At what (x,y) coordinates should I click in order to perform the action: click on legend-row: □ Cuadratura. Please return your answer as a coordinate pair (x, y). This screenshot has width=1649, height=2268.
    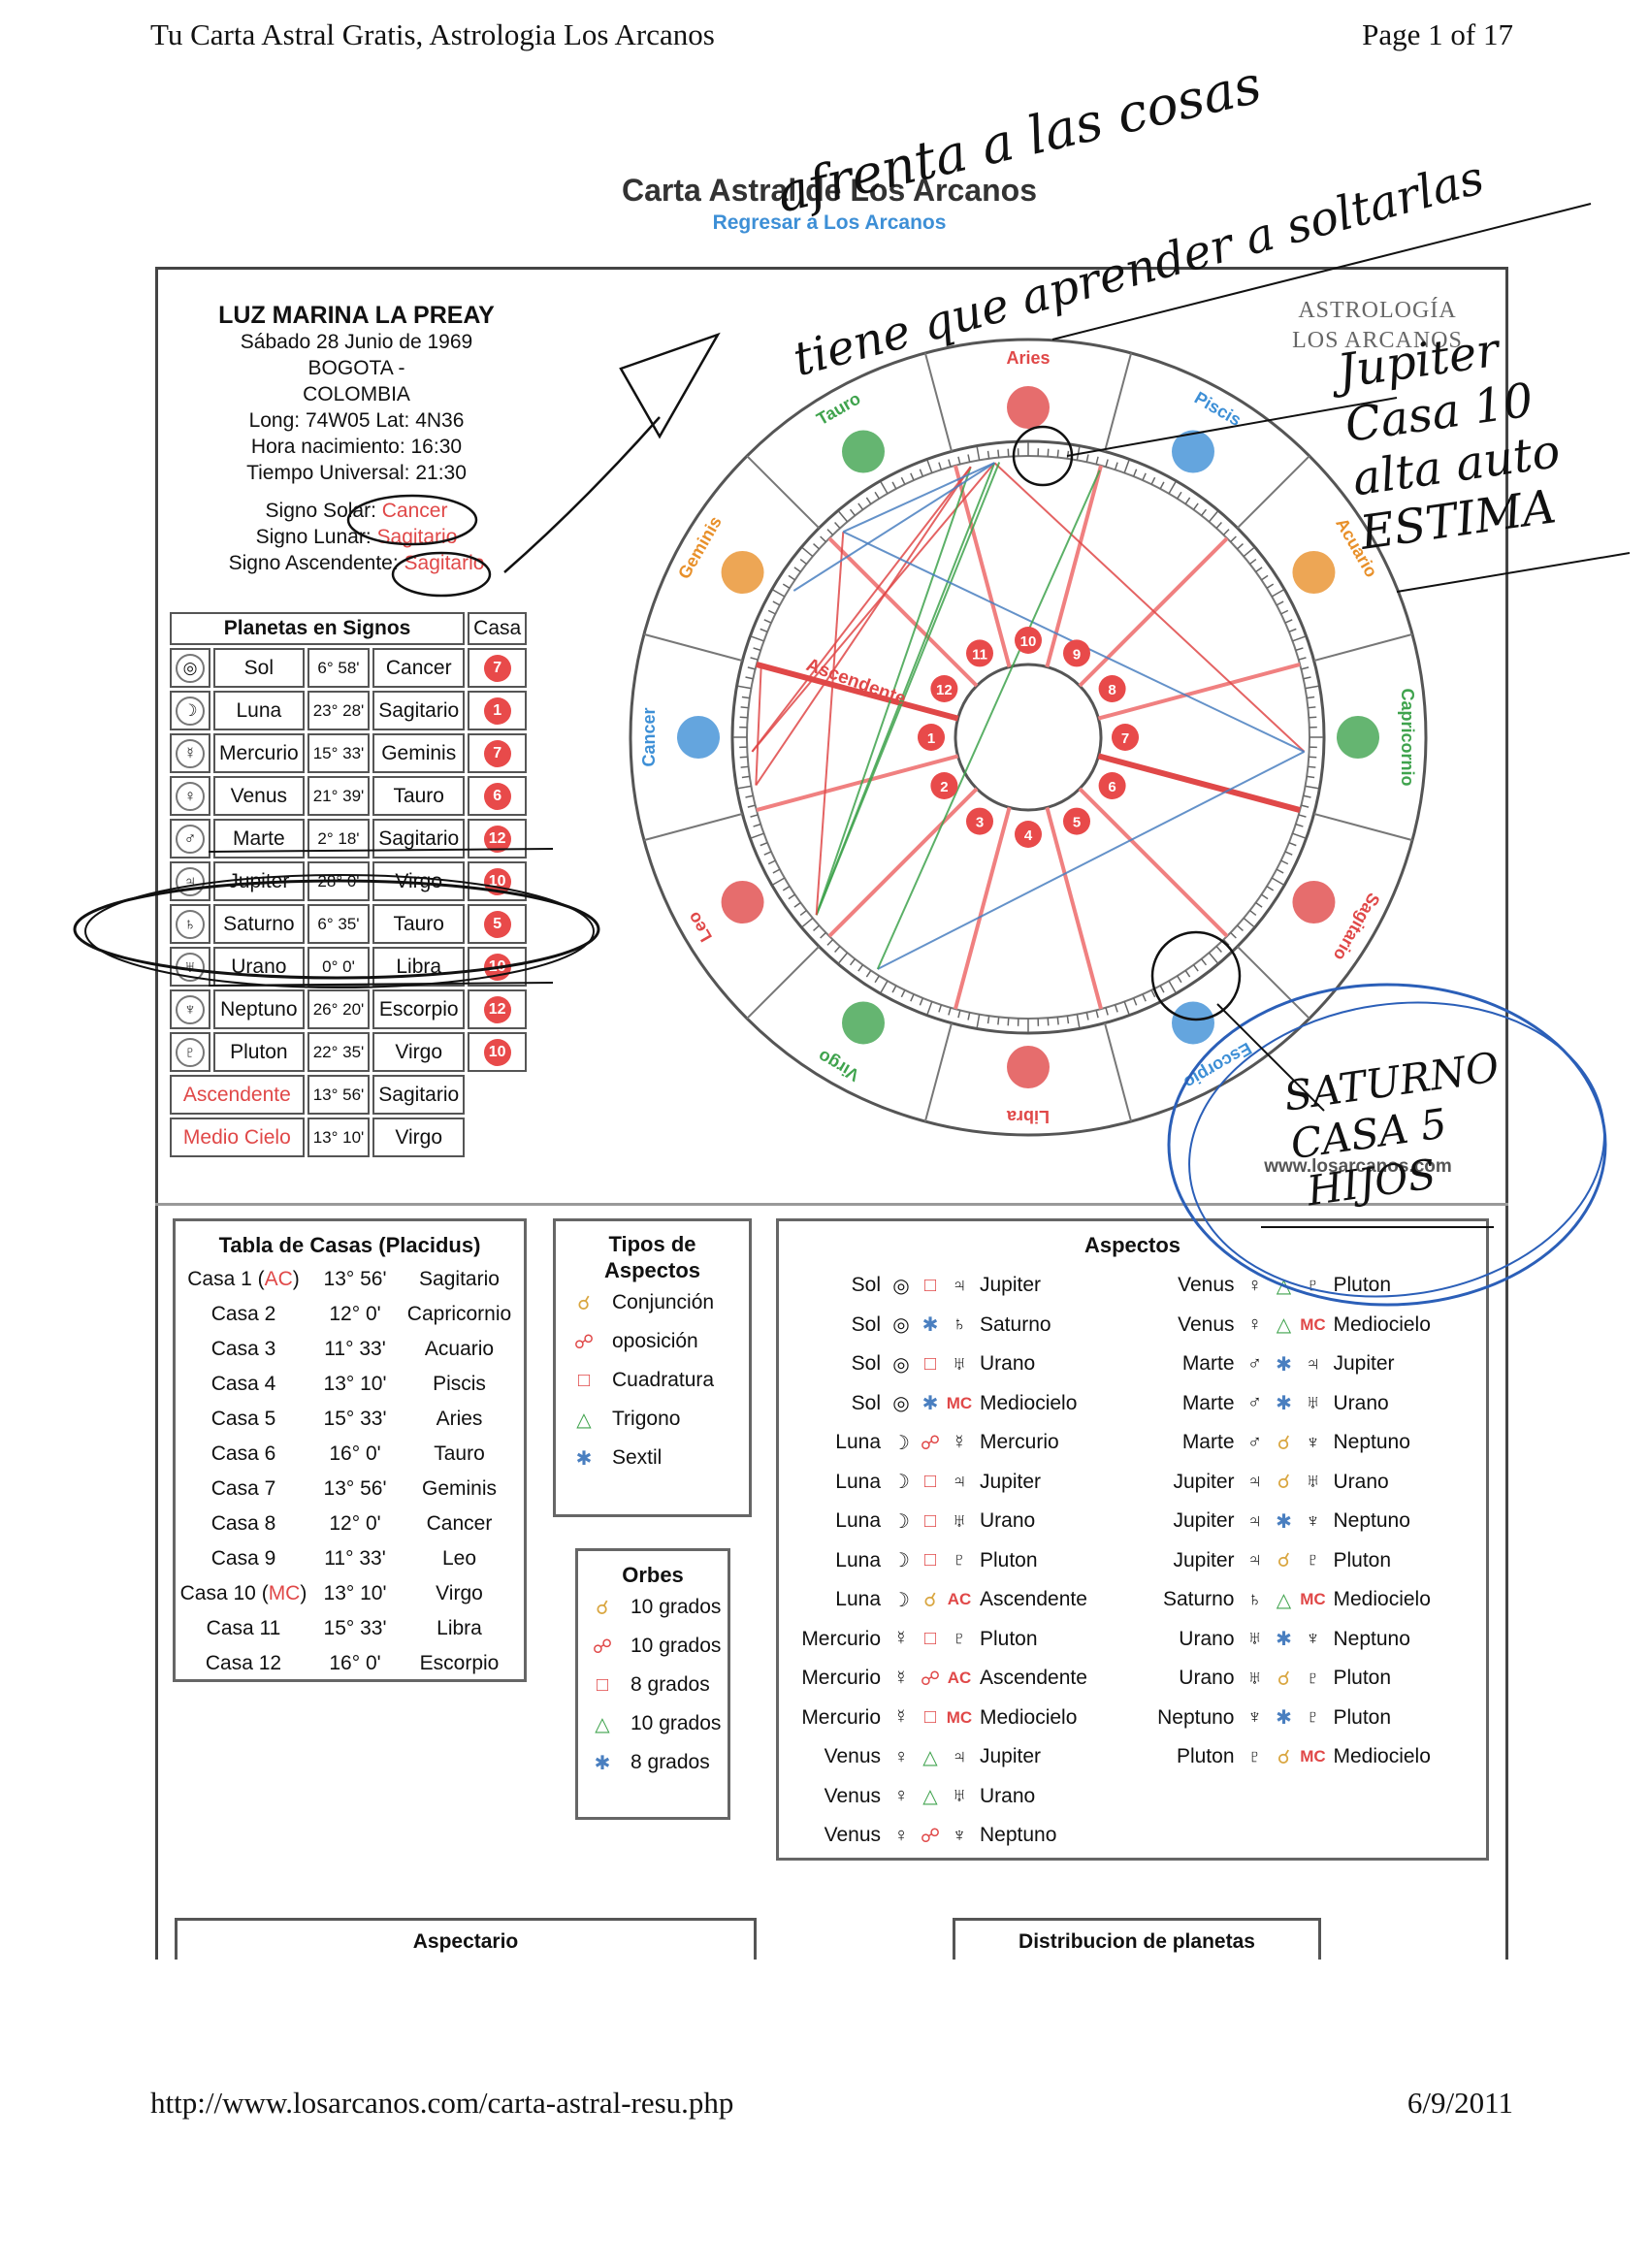
    Looking at the image, I should click on (659, 1380).